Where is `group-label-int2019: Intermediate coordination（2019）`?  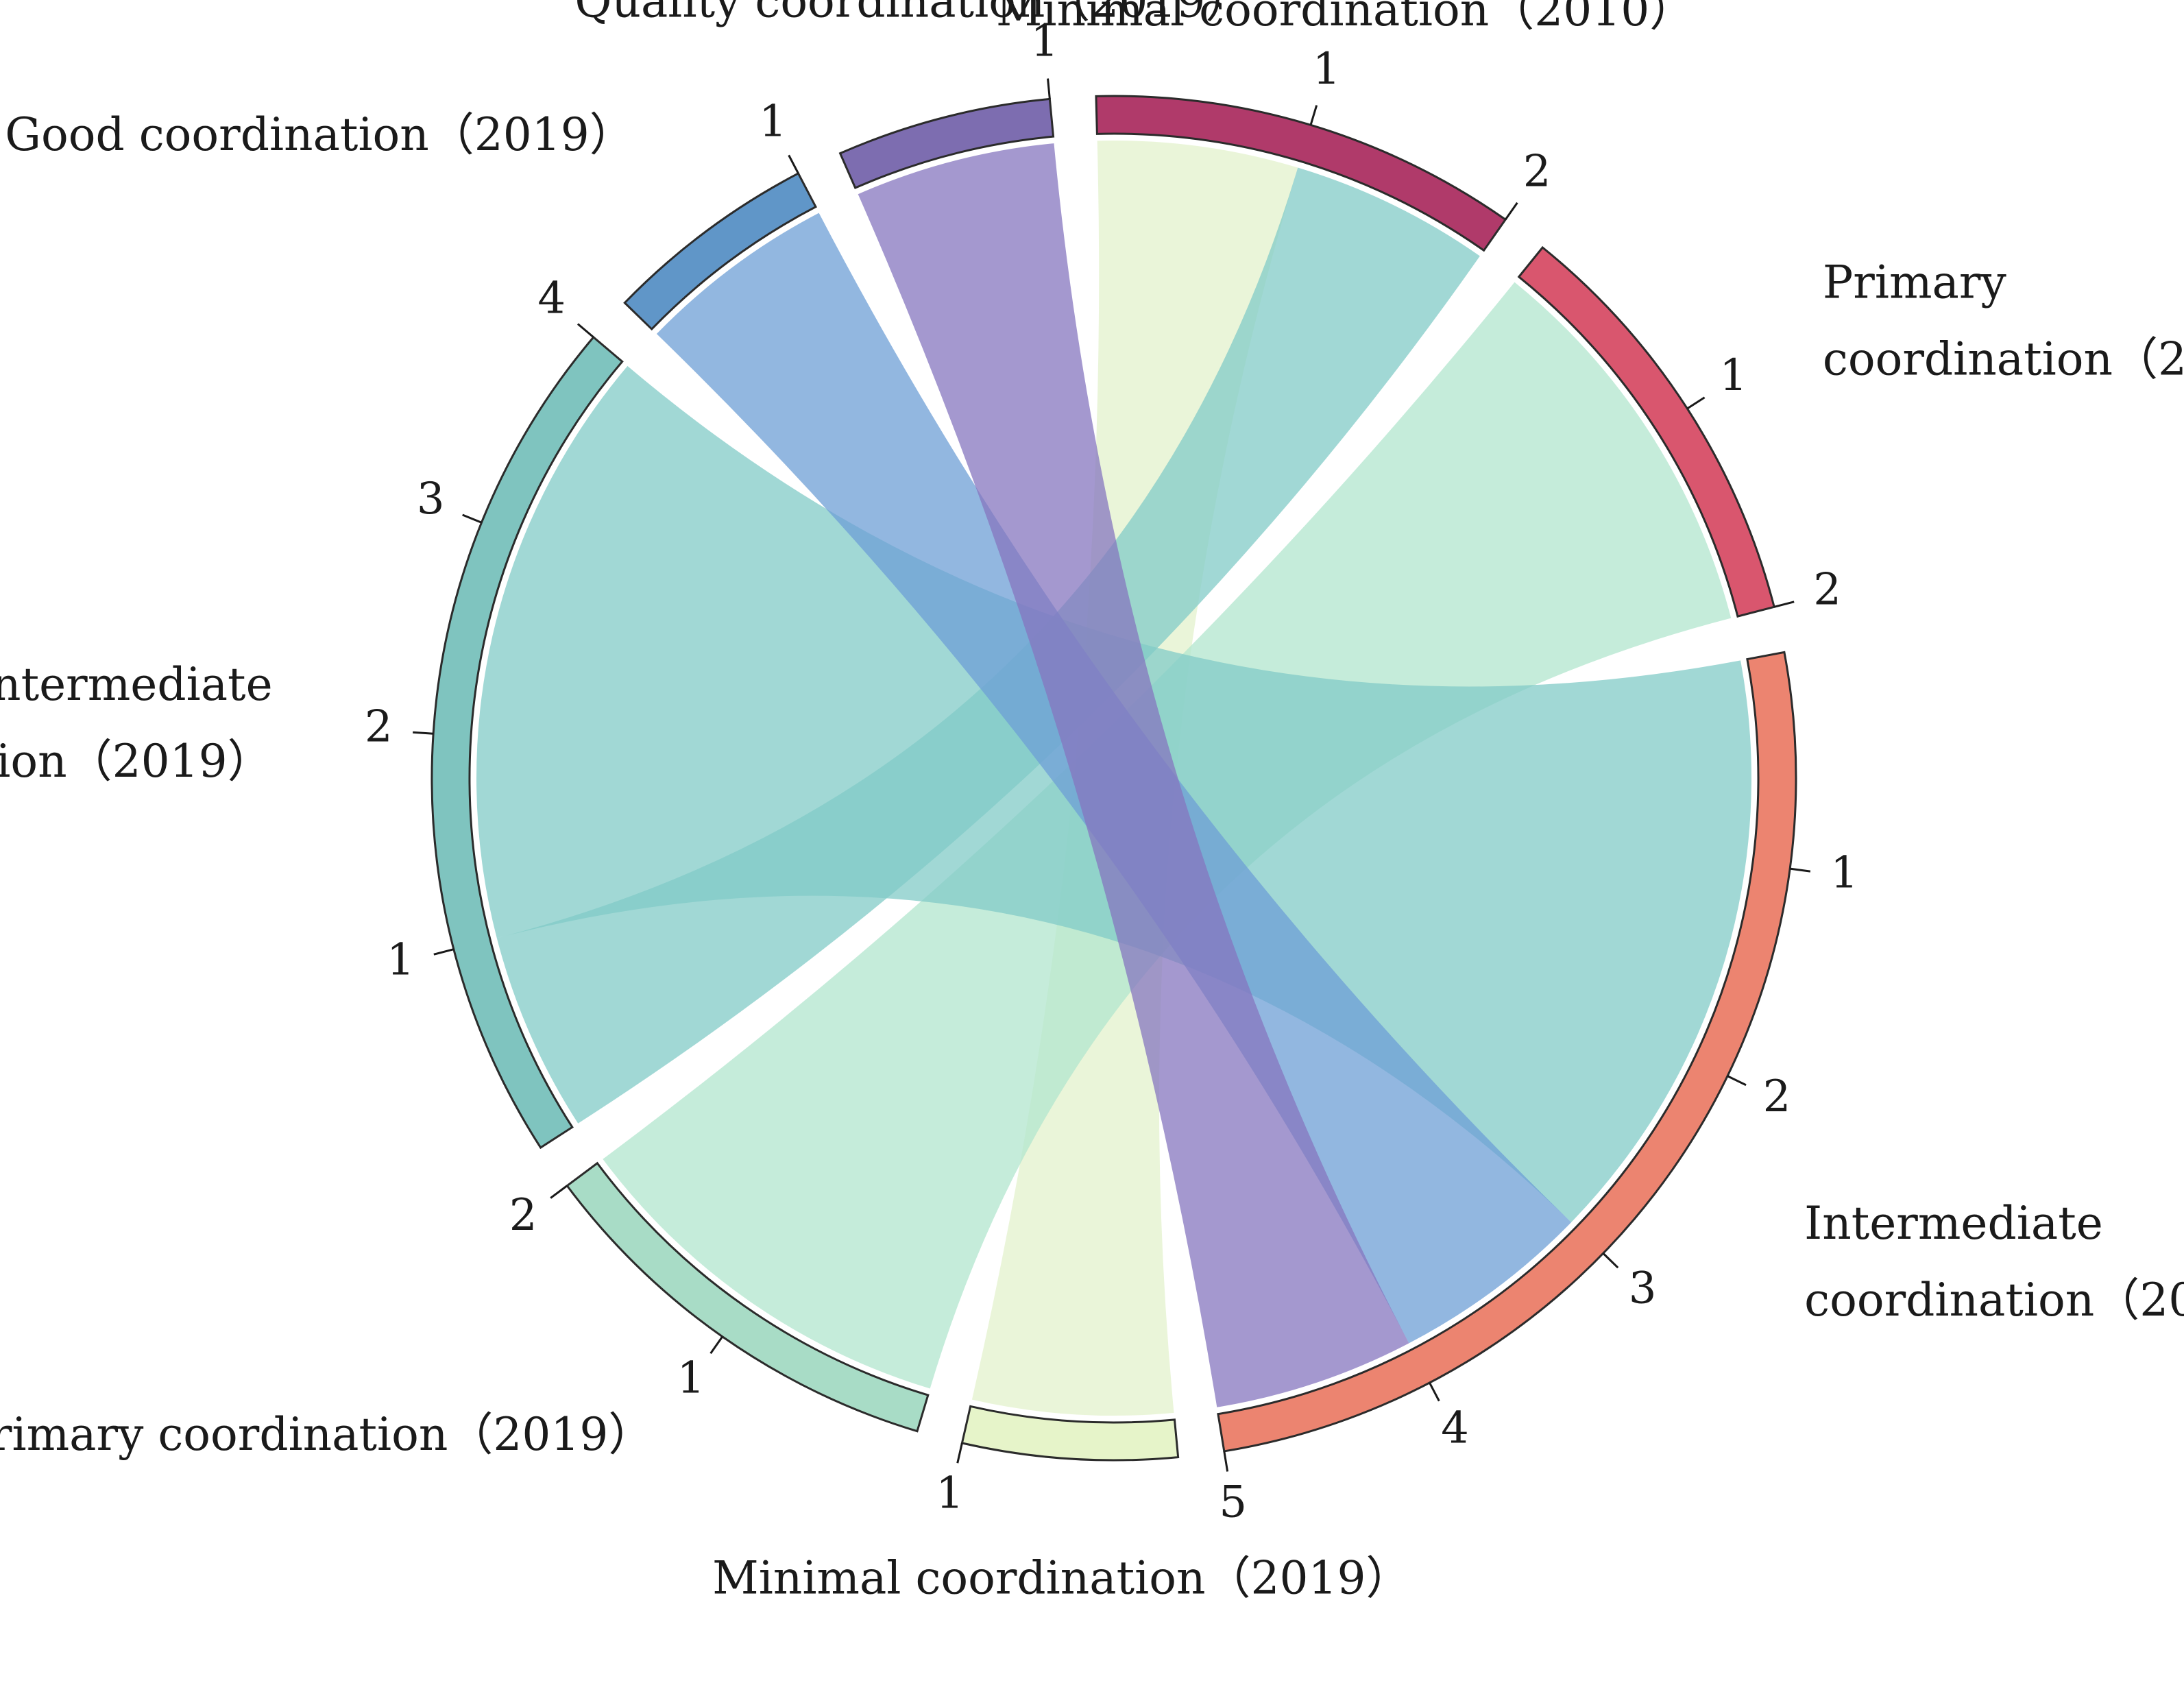 group-label-int2019: Intermediate coordination（2019） is located at coordinates (136, 723).